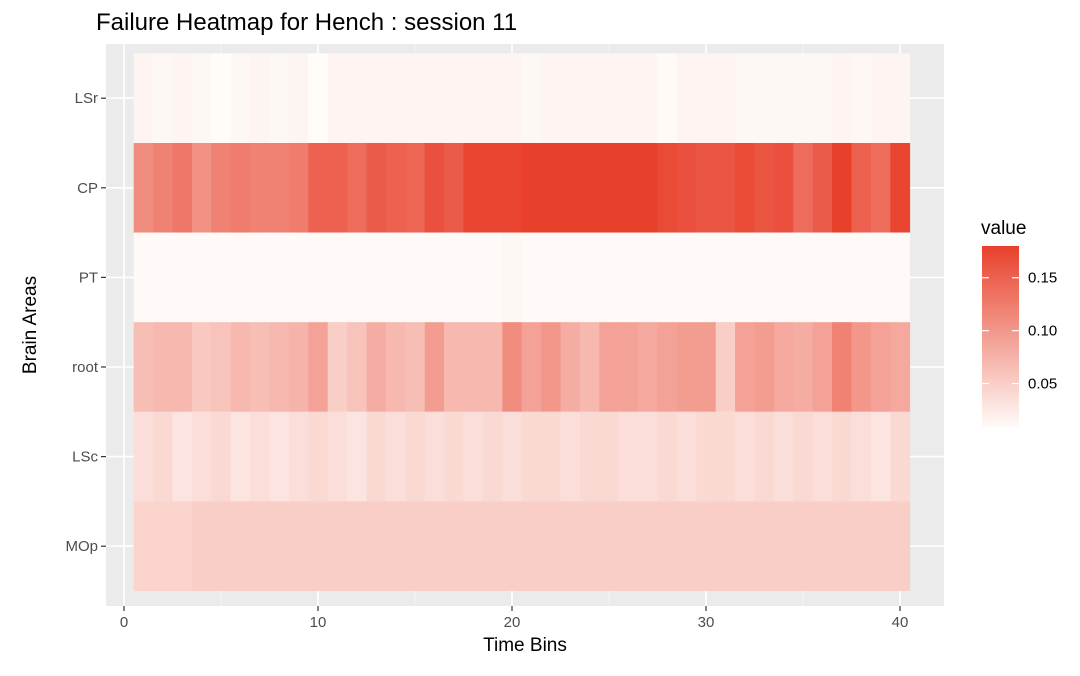  What do you see at coordinates (512, 622) in the screenshot?
I see `x-tick-label-20: 20` at bounding box center [512, 622].